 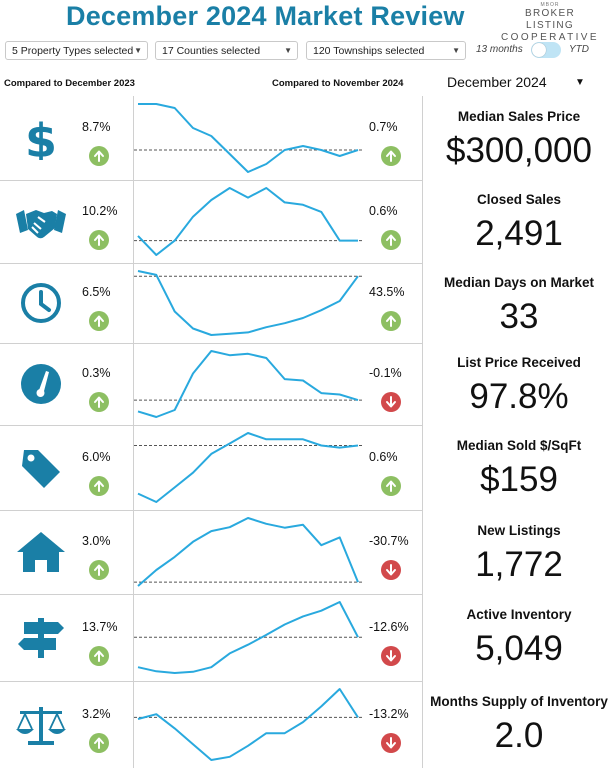 I want to click on compare-month-label: Compared to November 2024, so click(x=338, y=83).